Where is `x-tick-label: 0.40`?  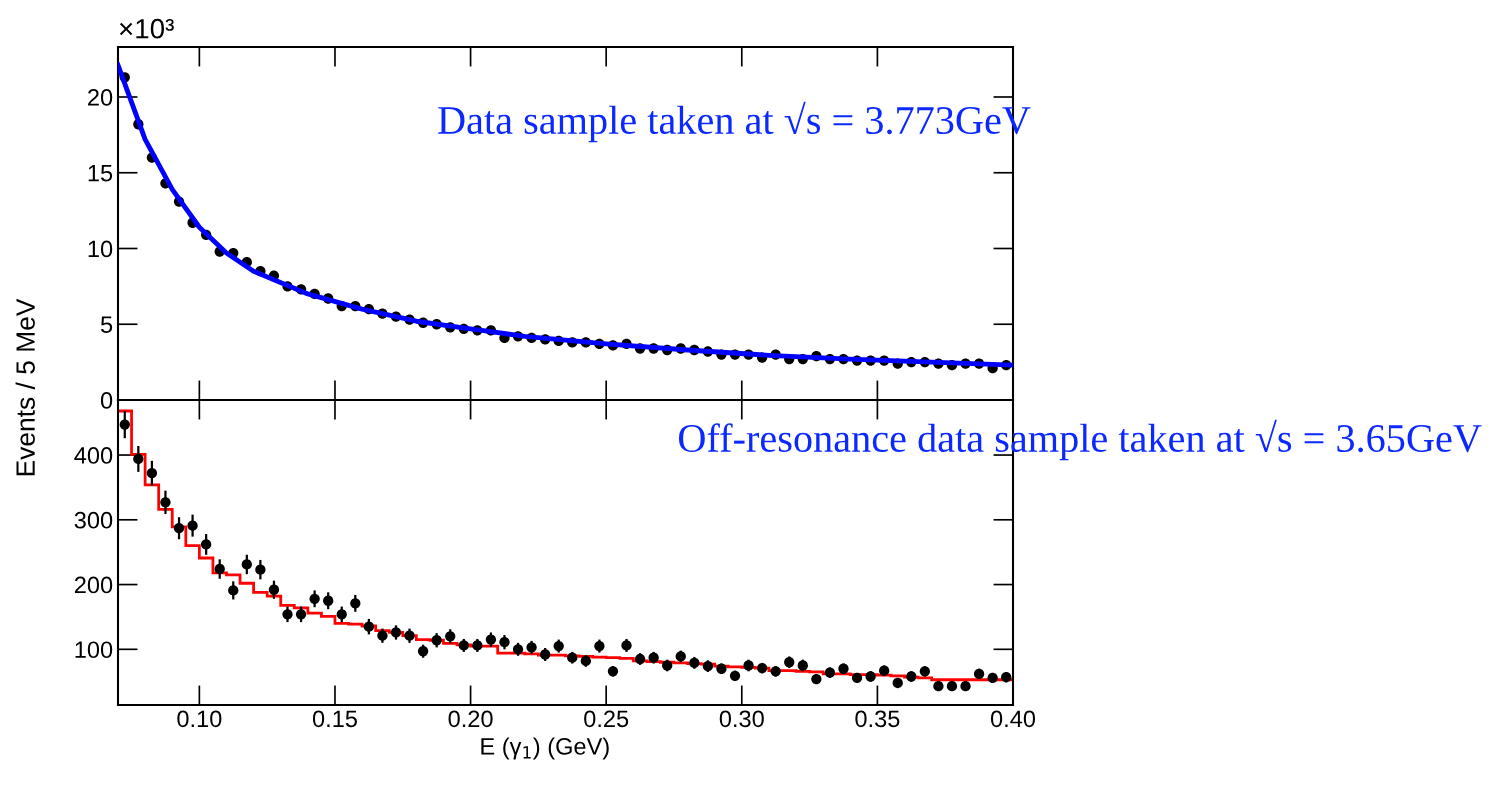 x-tick-label: 0.40 is located at coordinates (1013, 719).